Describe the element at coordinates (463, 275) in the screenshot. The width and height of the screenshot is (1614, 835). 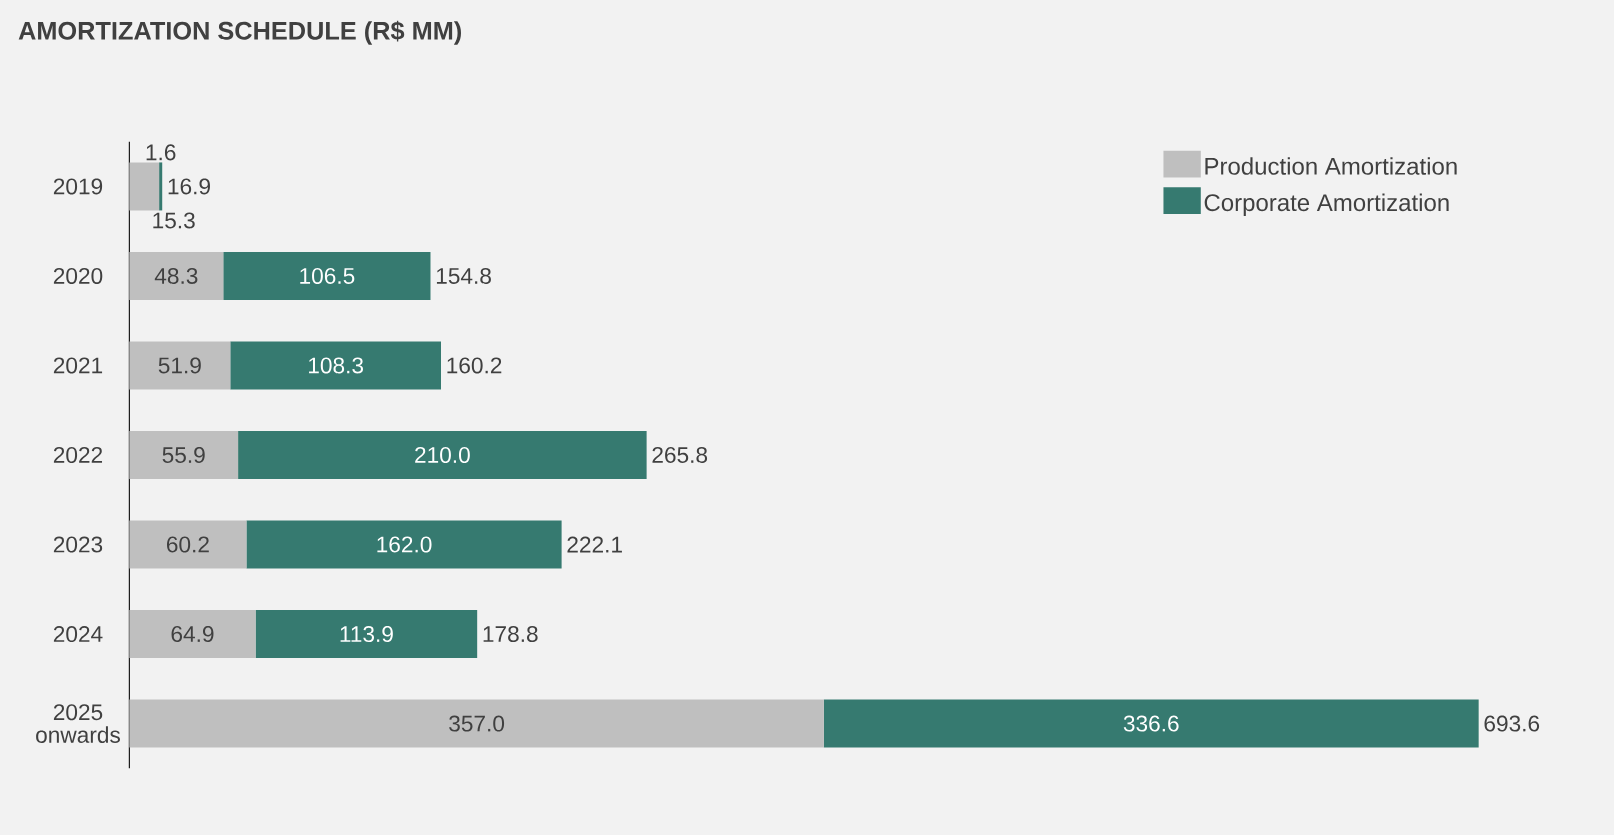
I see `total-label: 154.8` at that location.